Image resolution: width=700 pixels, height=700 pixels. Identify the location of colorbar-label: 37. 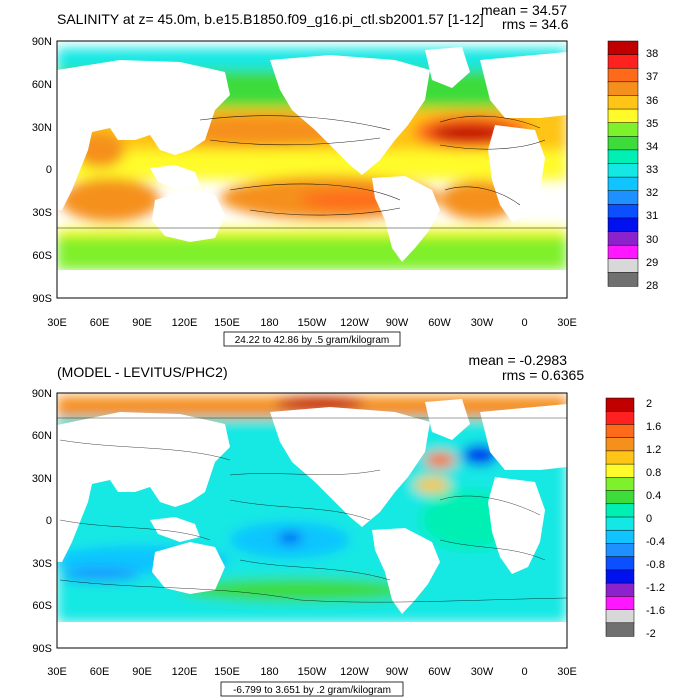
(652, 77).